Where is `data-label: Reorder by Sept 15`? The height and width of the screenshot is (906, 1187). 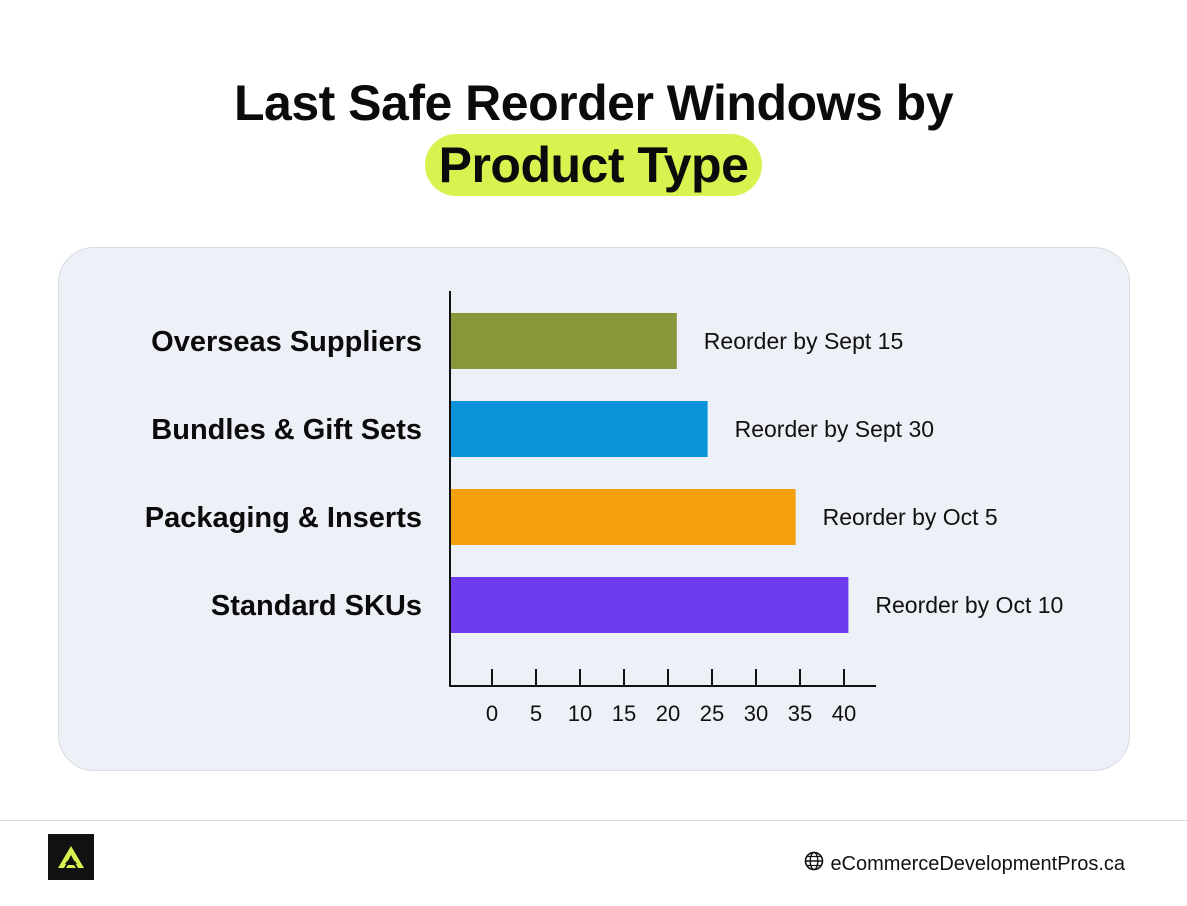
data-label: Reorder by Sept 15 is located at coordinates (803, 341).